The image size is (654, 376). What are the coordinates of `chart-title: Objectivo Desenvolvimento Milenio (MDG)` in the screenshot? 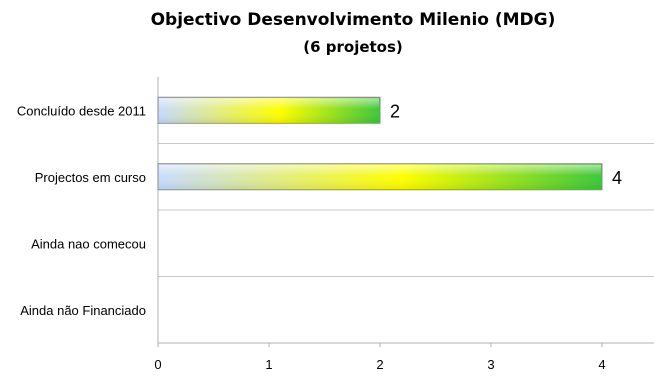 It's located at (353, 20).